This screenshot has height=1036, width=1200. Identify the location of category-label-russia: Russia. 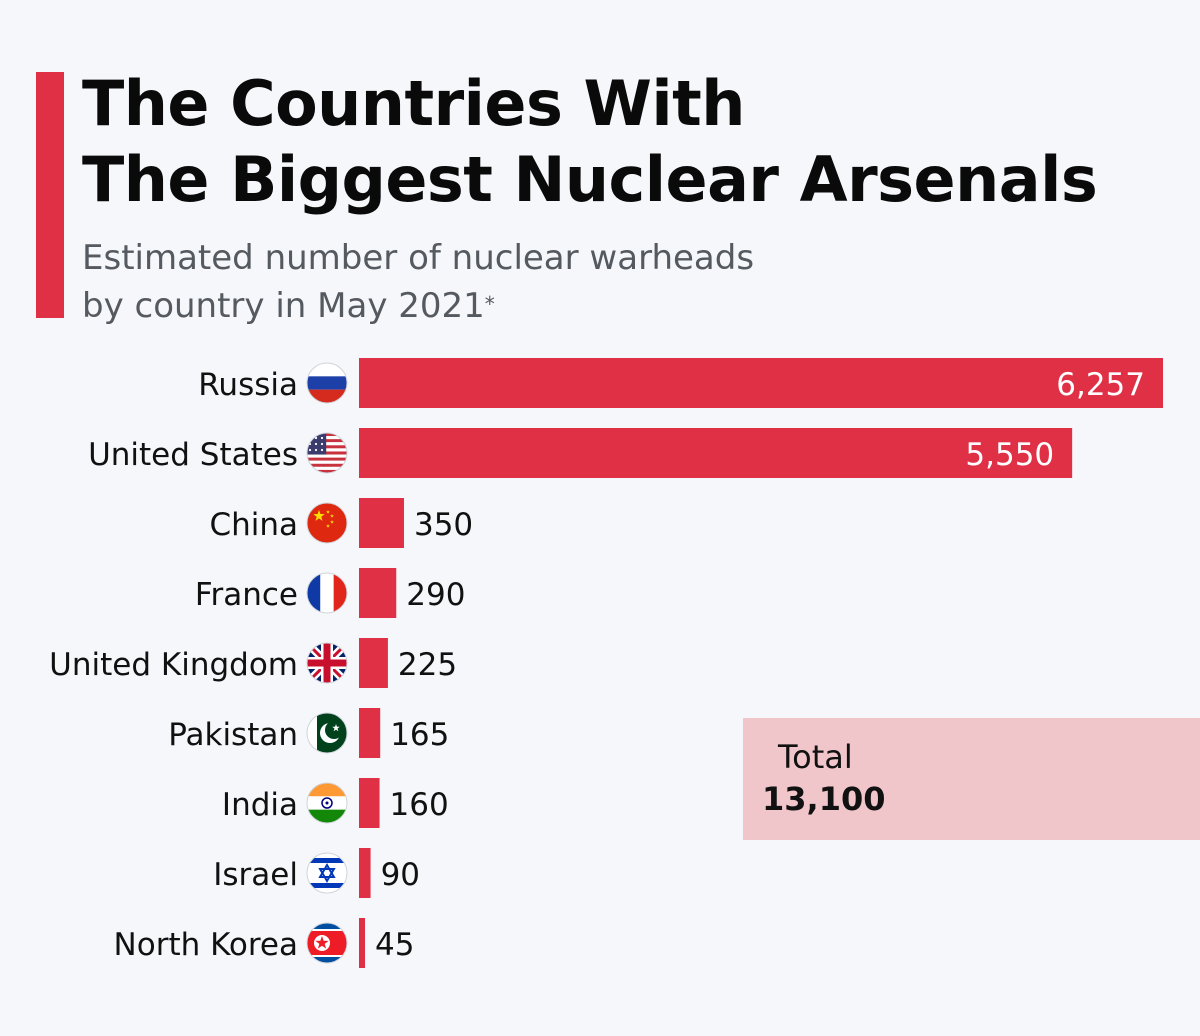
(248, 385).